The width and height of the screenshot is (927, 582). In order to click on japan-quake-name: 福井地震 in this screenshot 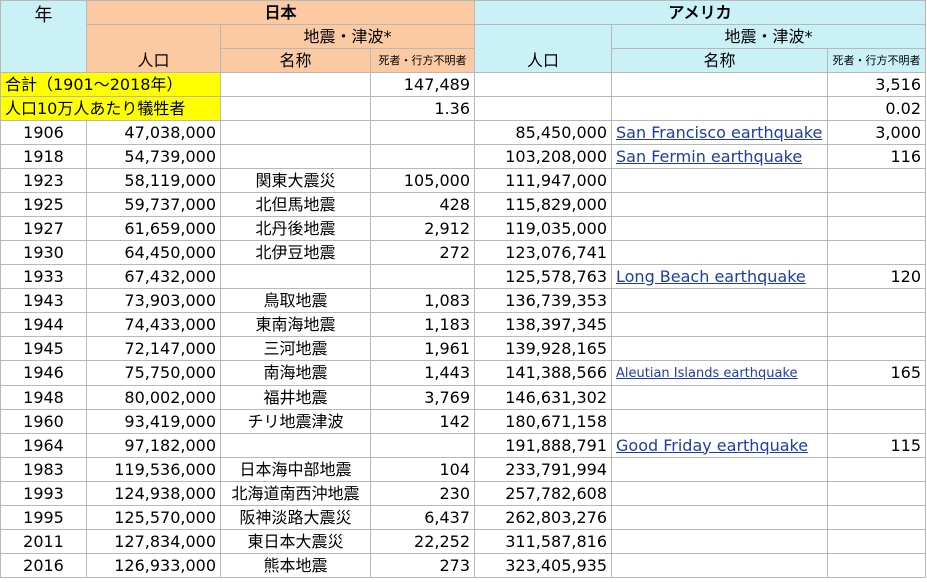, I will do `click(295, 397)`.